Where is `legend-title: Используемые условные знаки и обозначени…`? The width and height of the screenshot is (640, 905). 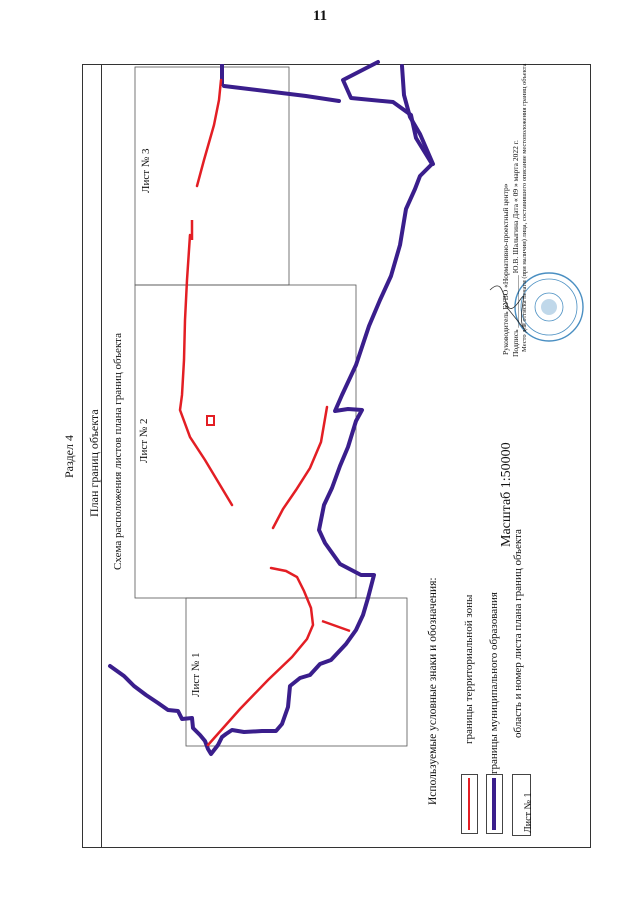
legend-title: Используемые условные знаки и обозначени… is located at coordinates (433, 691).